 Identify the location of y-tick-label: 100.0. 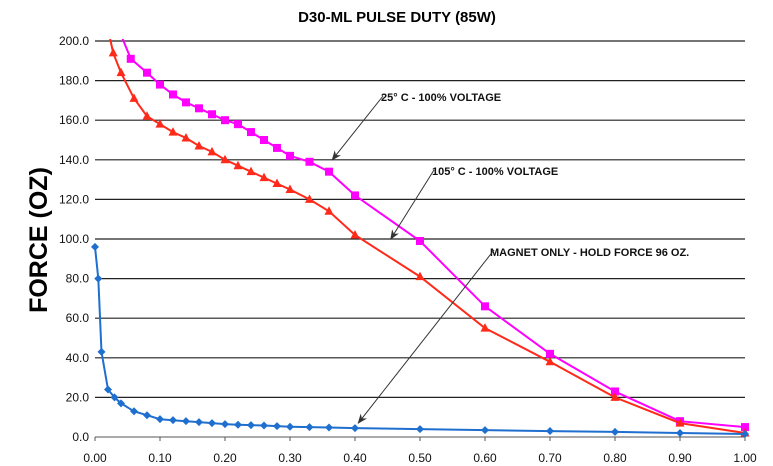
(74, 239).